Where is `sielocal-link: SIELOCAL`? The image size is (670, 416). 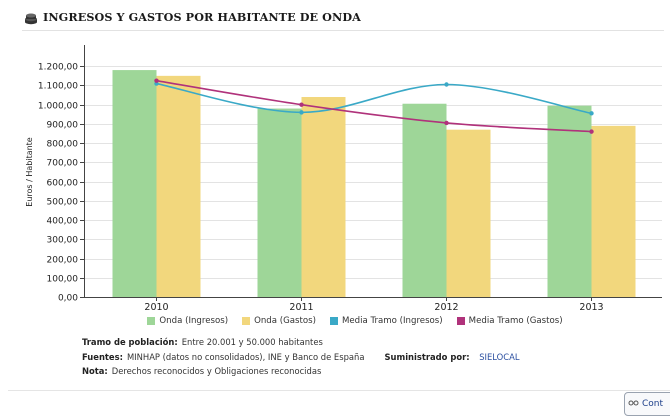 sielocal-link: SIELOCAL is located at coordinates (499, 356).